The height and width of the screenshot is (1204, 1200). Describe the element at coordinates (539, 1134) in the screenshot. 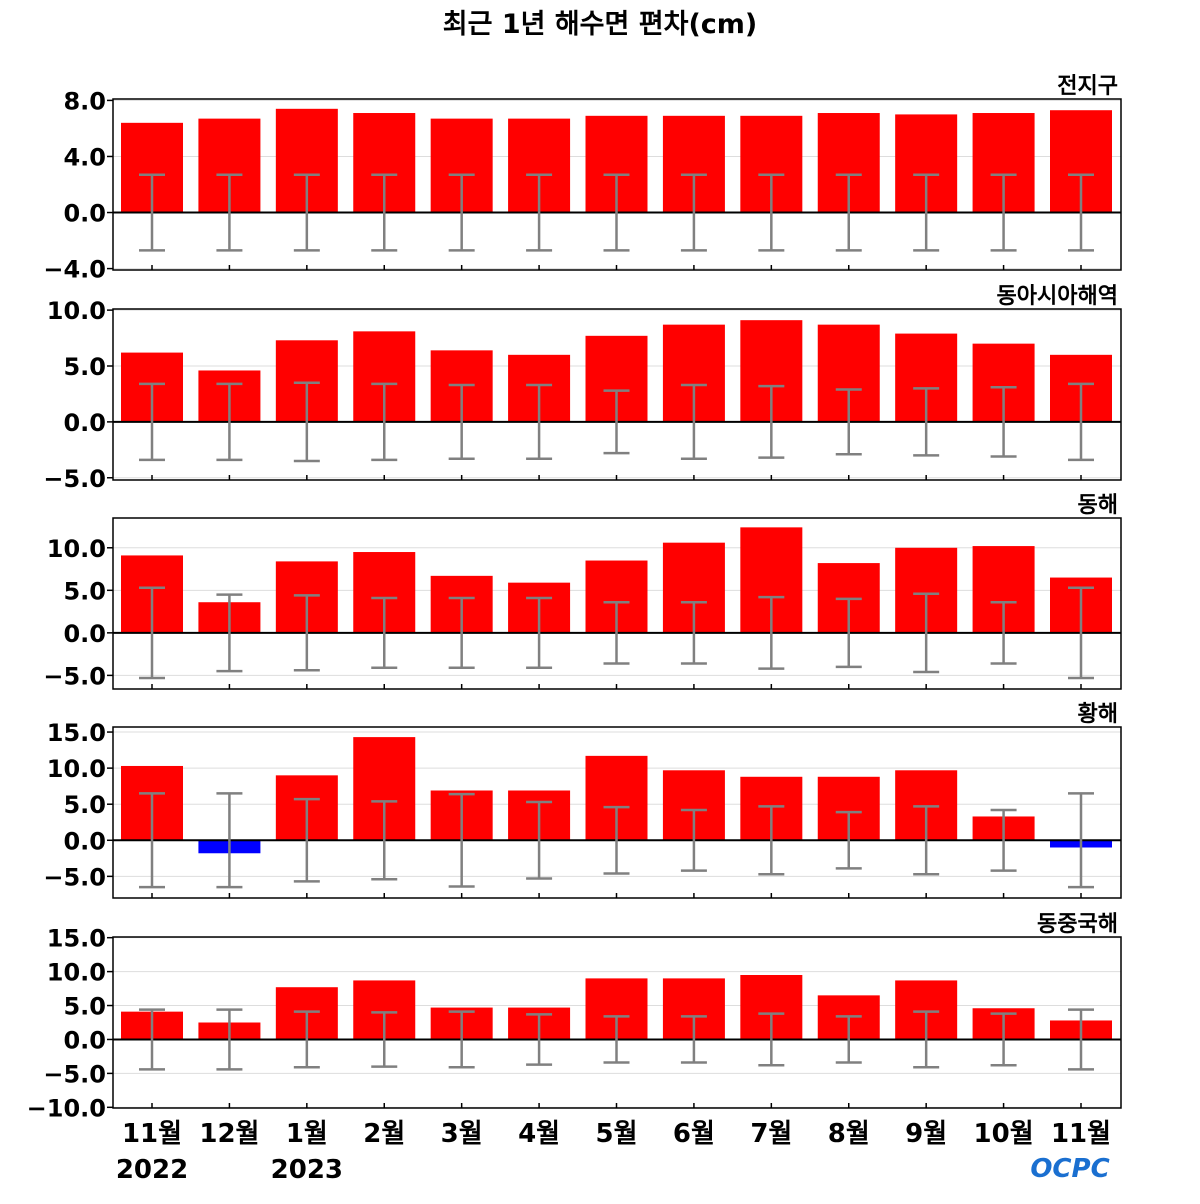

I see `x-tick-label: 4월` at that location.